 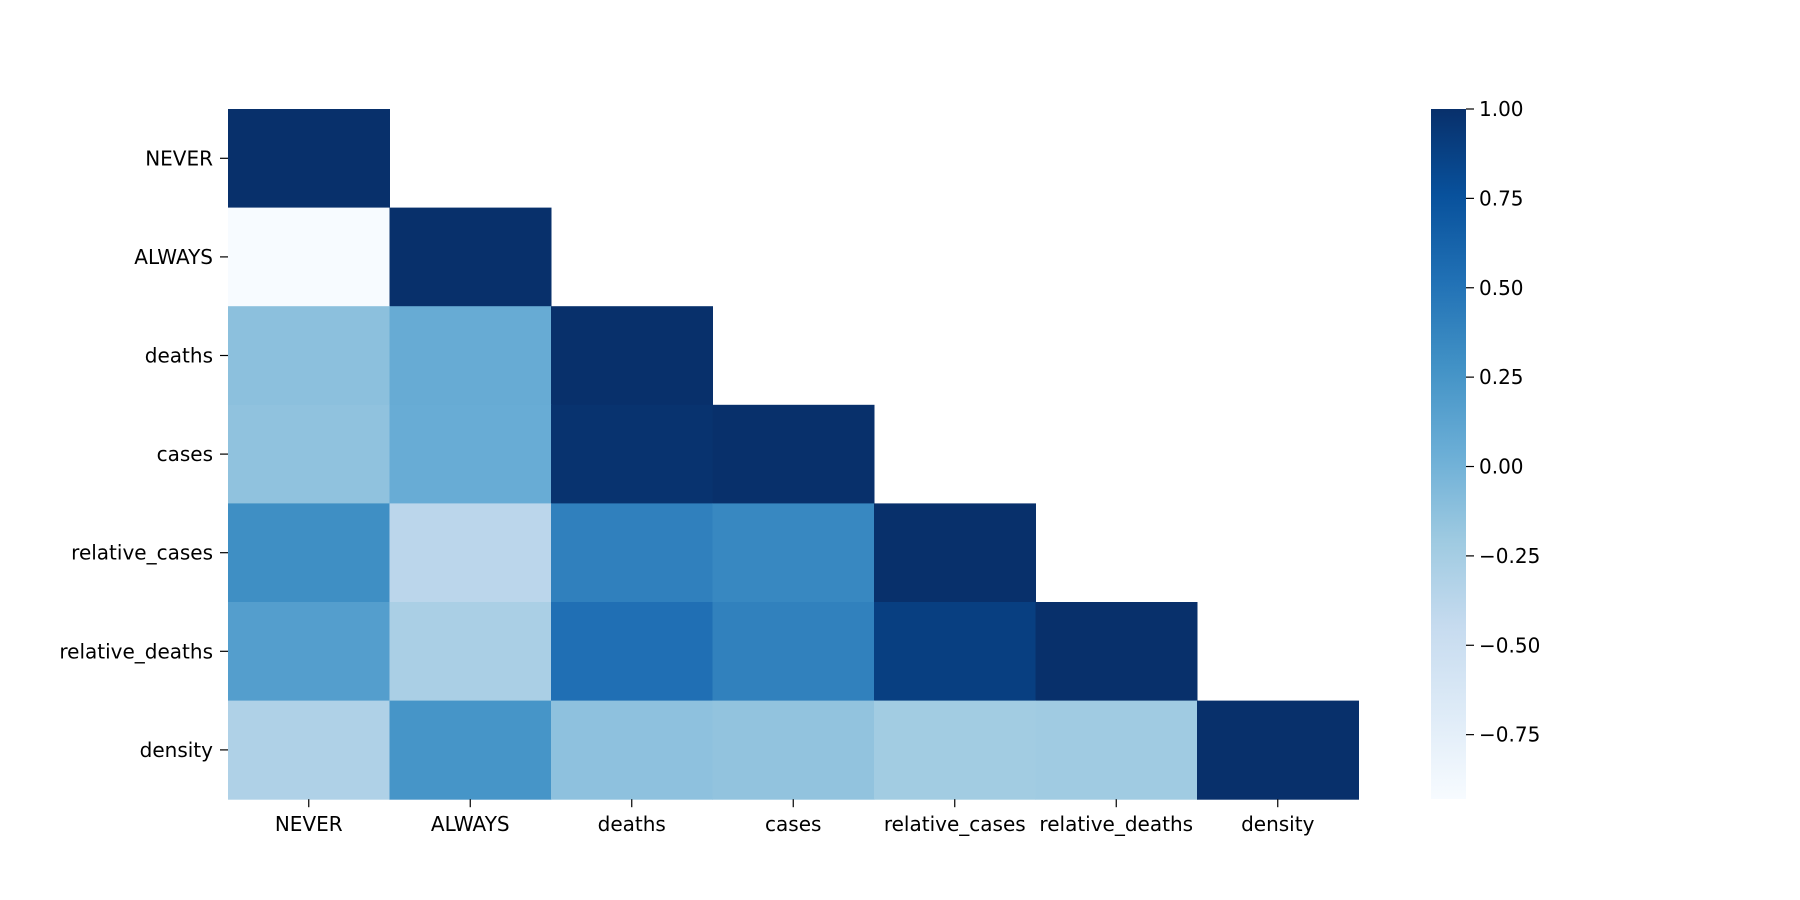 What do you see at coordinates (309, 159) in the screenshot?
I see `heatmap-cell-NEVER-NEVER` at bounding box center [309, 159].